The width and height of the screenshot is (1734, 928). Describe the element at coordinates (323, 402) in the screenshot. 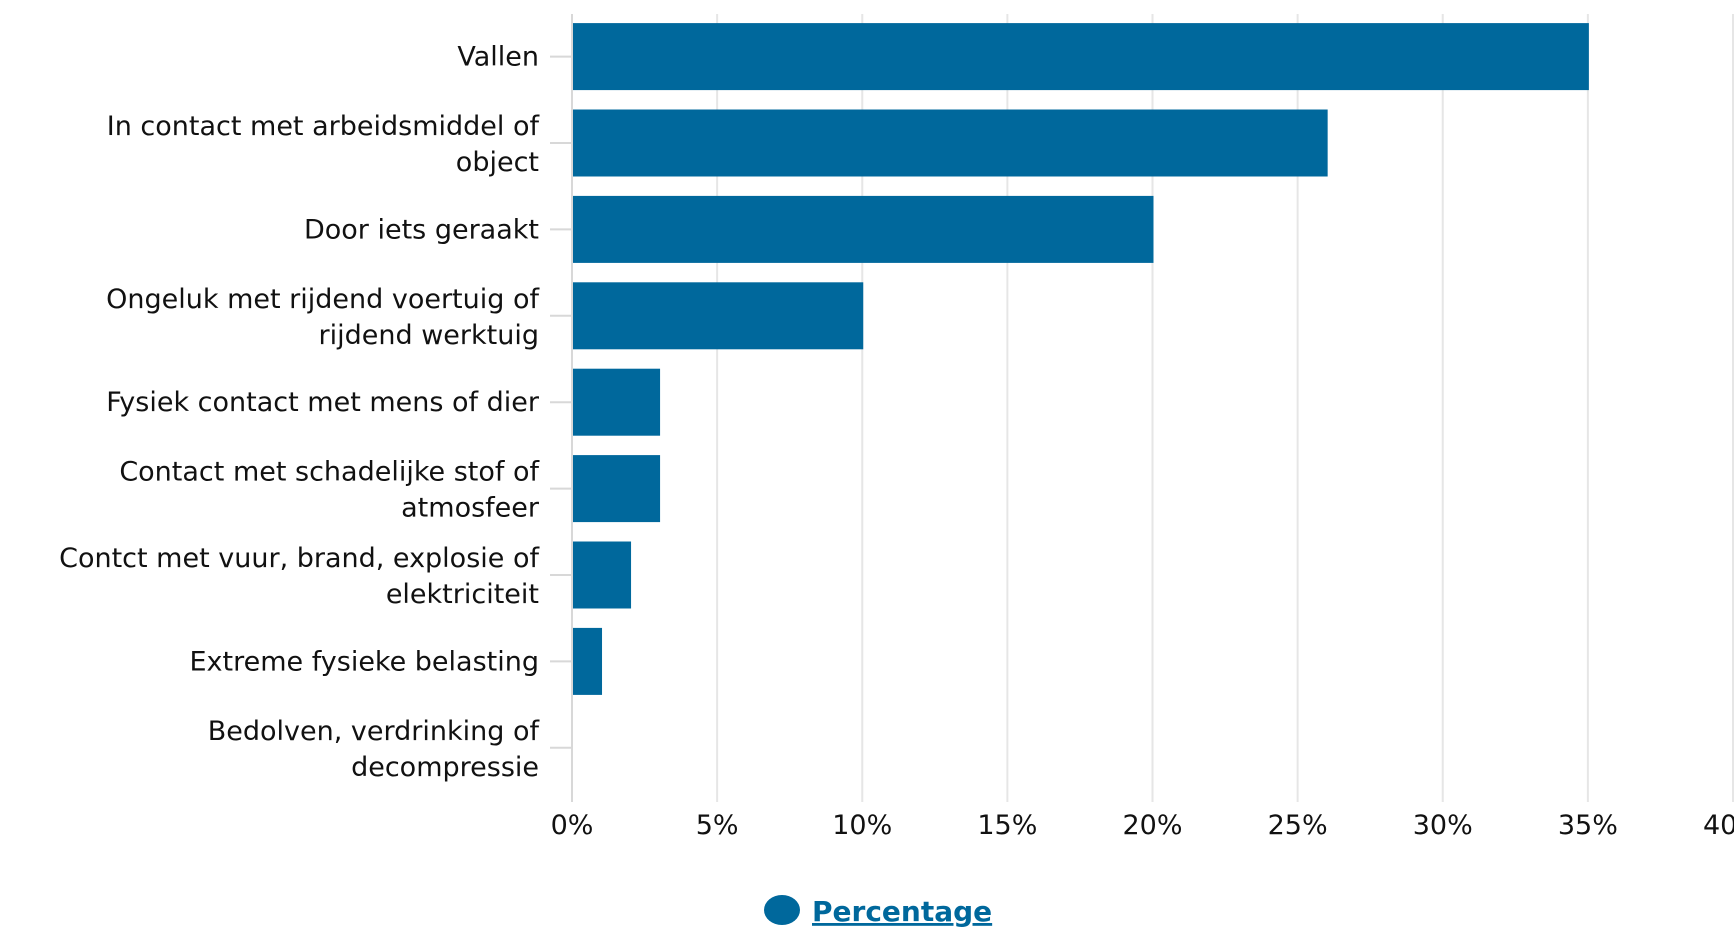

I see `category-label: Fysiek contact met mens of dier` at that location.